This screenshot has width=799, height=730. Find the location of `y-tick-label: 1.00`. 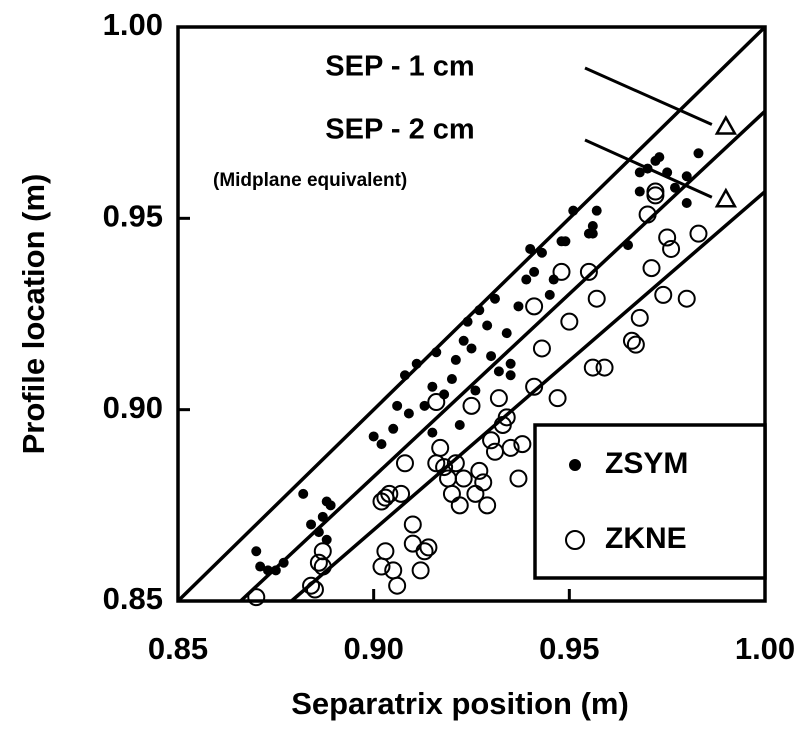

y-tick-label: 1.00 is located at coordinates (133, 24).